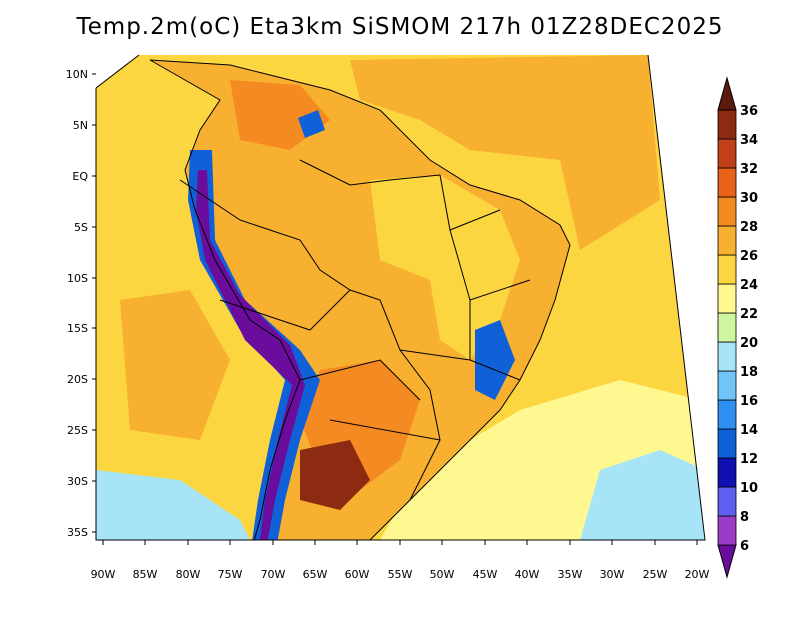 This screenshot has height=618, width=800. Describe the element at coordinates (655, 574) in the screenshot. I see `lon-label: 25W` at that location.